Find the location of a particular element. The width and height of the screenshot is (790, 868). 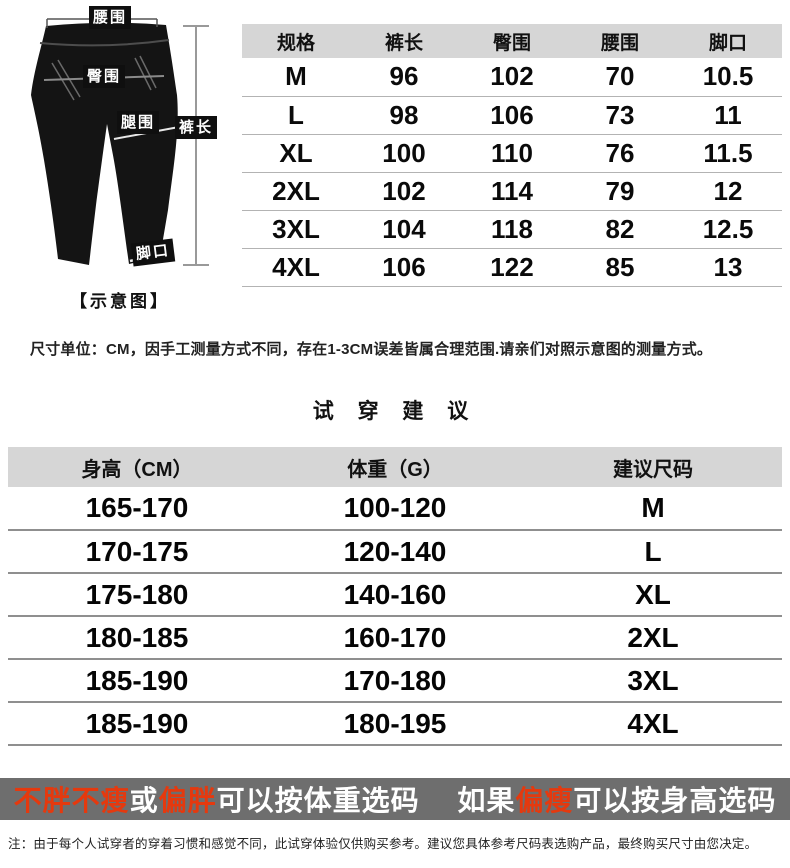

cell: 122 is located at coordinates (512, 267).